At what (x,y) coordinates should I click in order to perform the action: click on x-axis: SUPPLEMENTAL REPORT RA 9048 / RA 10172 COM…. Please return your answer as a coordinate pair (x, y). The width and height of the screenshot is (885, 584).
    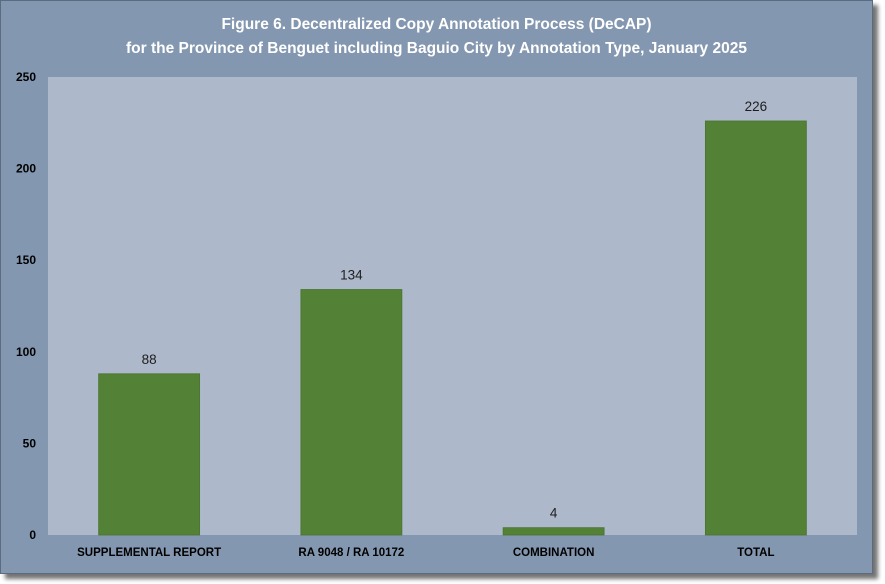
    Looking at the image, I should click on (425, 553).